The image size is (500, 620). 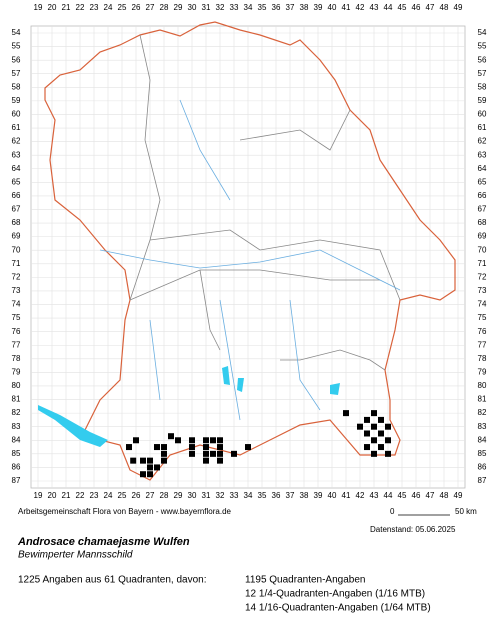 I want to click on y-label: 70, so click(x=16, y=249).